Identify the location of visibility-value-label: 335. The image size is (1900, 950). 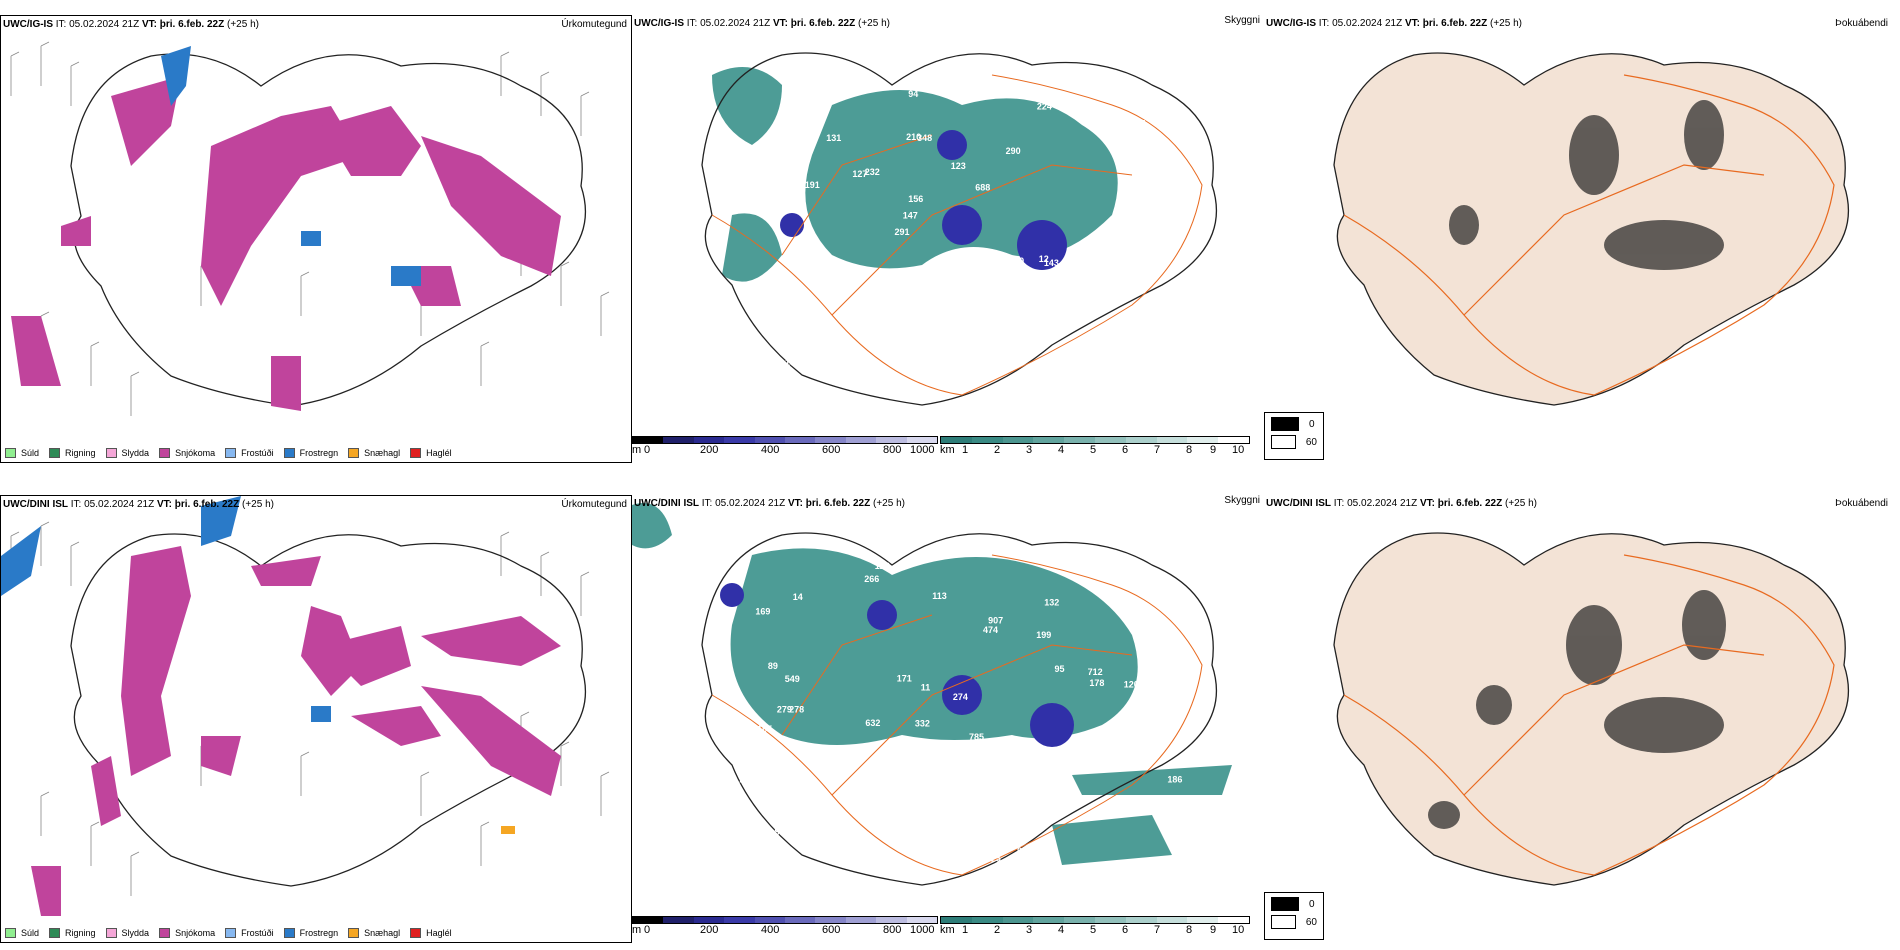
(928, 813).